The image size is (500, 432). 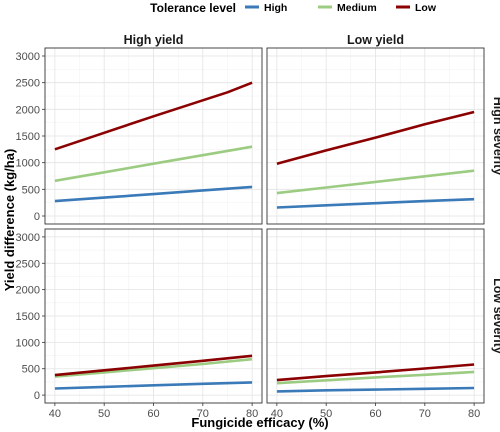 What do you see at coordinates (293, 8) in the screenshot?
I see `legend: Tolerance level High Medium Low` at bounding box center [293, 8].